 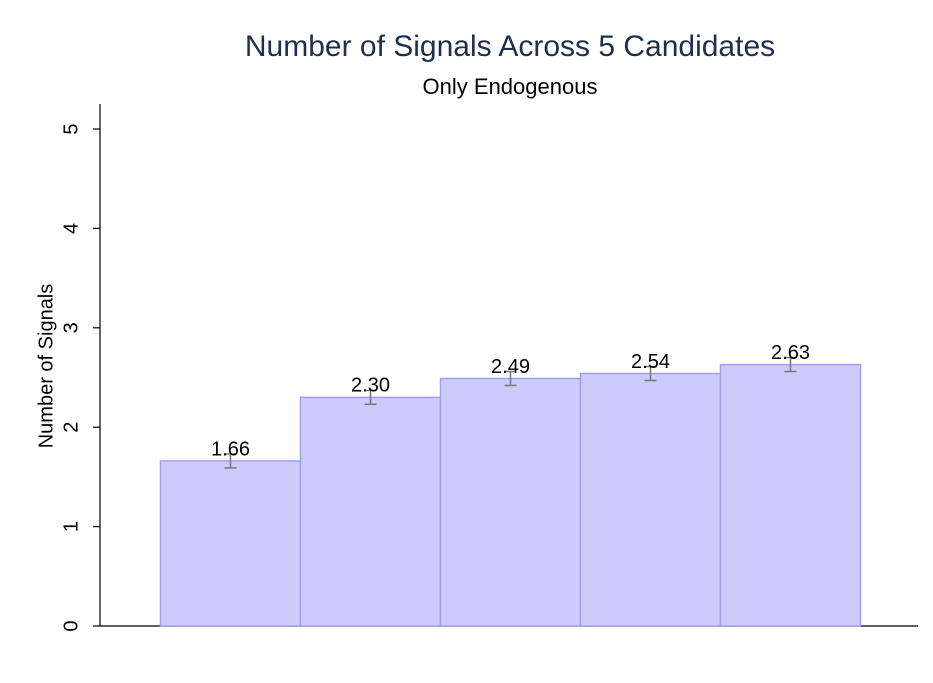 I want to click on y-tick-label: 0, so click(x=71, y=625).